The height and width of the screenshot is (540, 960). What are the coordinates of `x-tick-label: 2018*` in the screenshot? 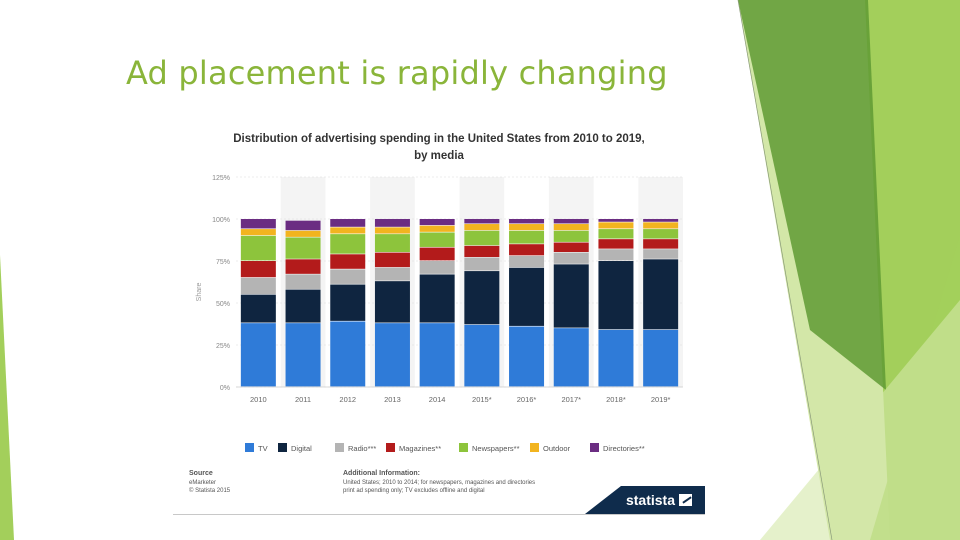 It's located at (616, 399).